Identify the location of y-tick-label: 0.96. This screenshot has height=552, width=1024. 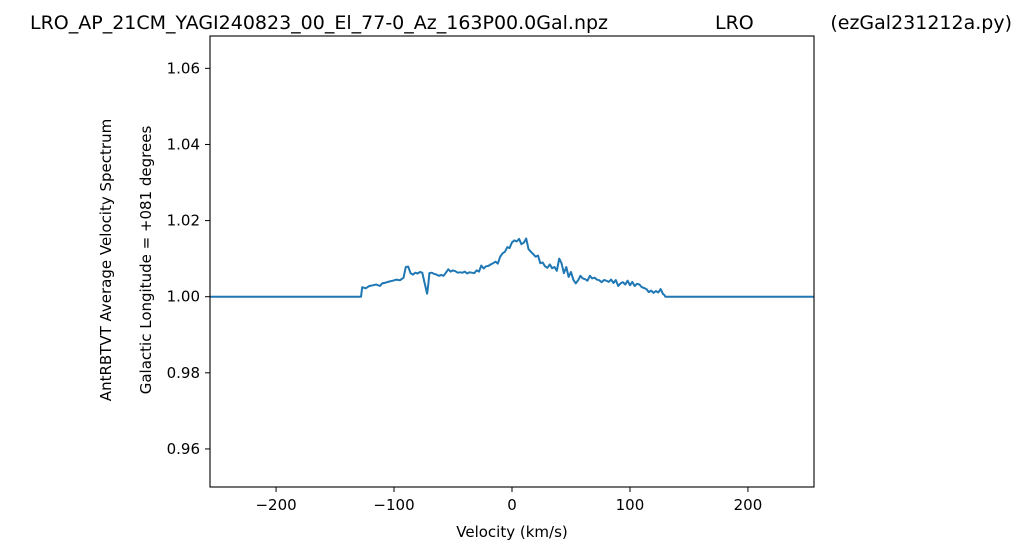
(183, 449).